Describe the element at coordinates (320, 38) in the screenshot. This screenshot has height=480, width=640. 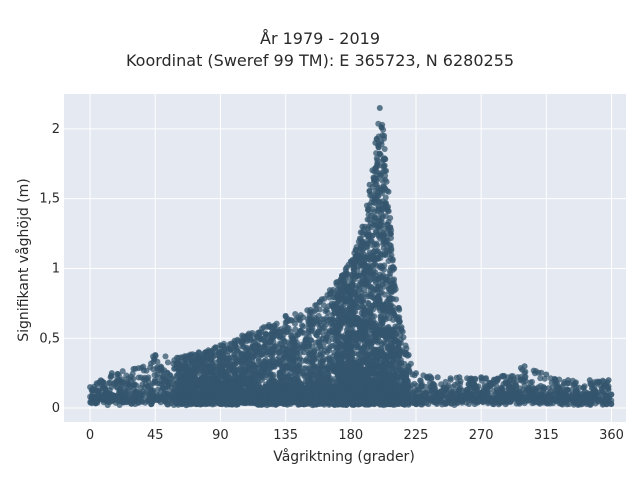
I see `chart-title: År 1979 - 2019` at that location.